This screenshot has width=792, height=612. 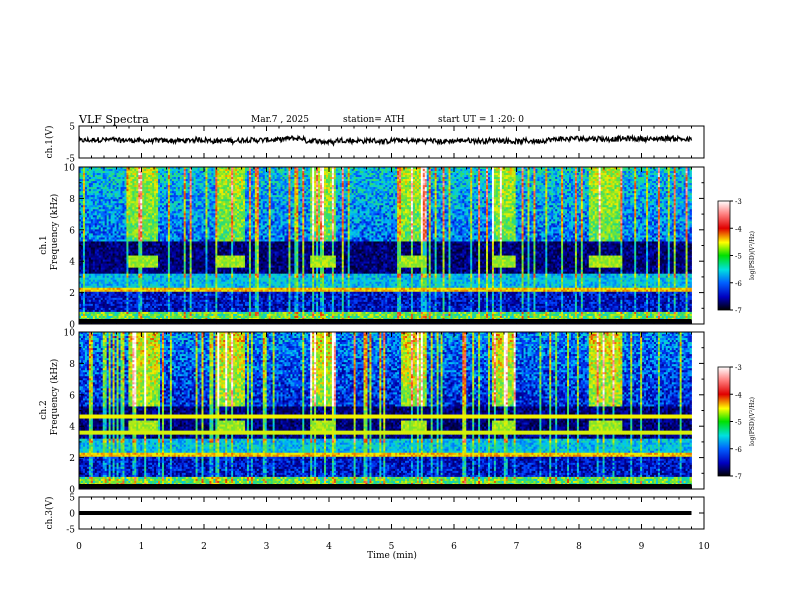 What do you see at coordinates (374, 120) in the screenshot?
I see `station-label: station= ATH` at bounding box center [374, 120].